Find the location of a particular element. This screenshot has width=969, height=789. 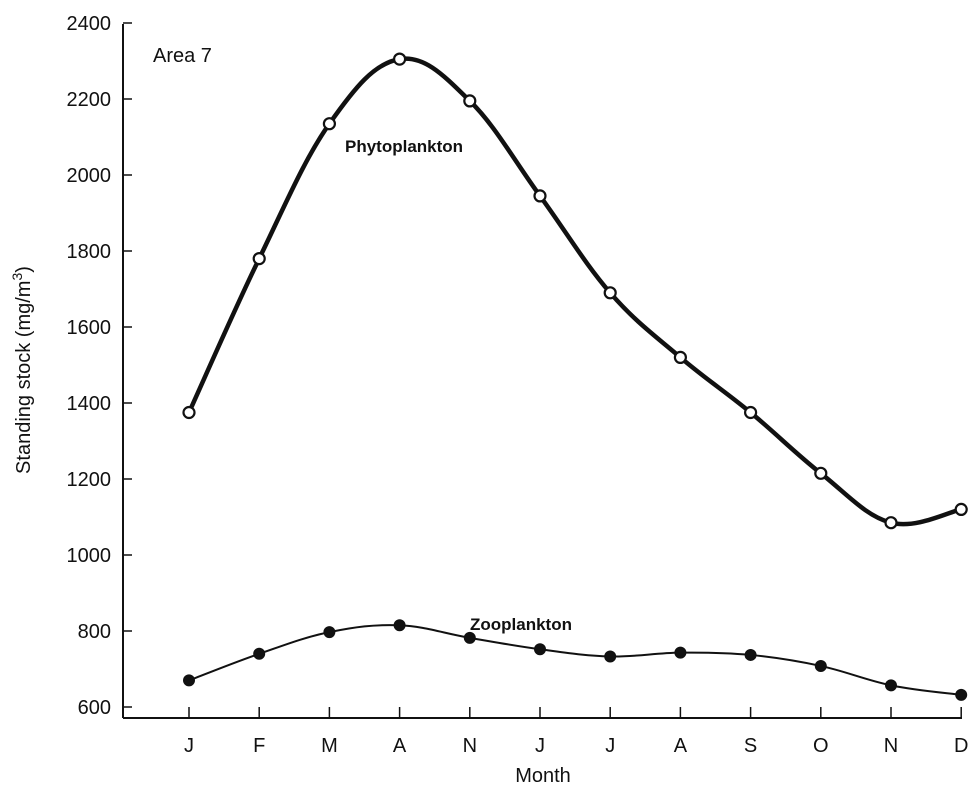

y-tick-label: 1800 is located at coordinates (89, 252).